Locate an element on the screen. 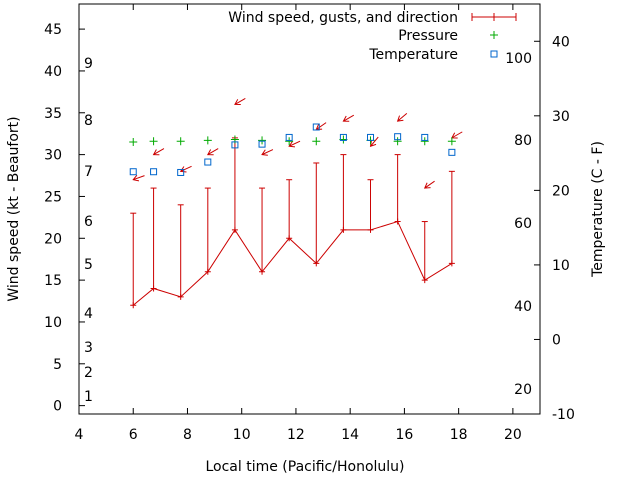 The image size is (640, 480). y-tick-label: 30 is located at coordinates (53, 156).